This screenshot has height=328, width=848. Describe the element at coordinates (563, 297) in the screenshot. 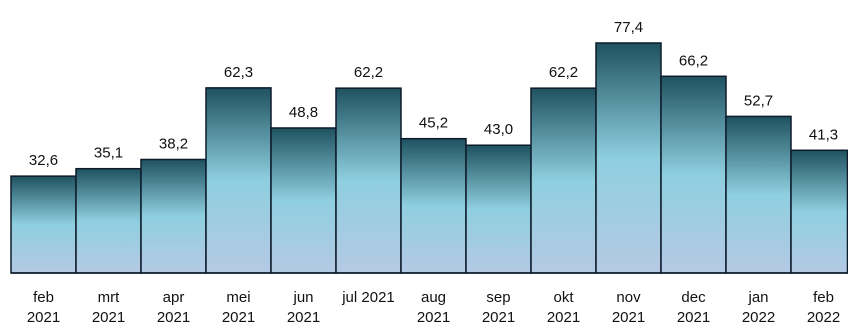

I see `x-tick-label-line: okt` at that location.